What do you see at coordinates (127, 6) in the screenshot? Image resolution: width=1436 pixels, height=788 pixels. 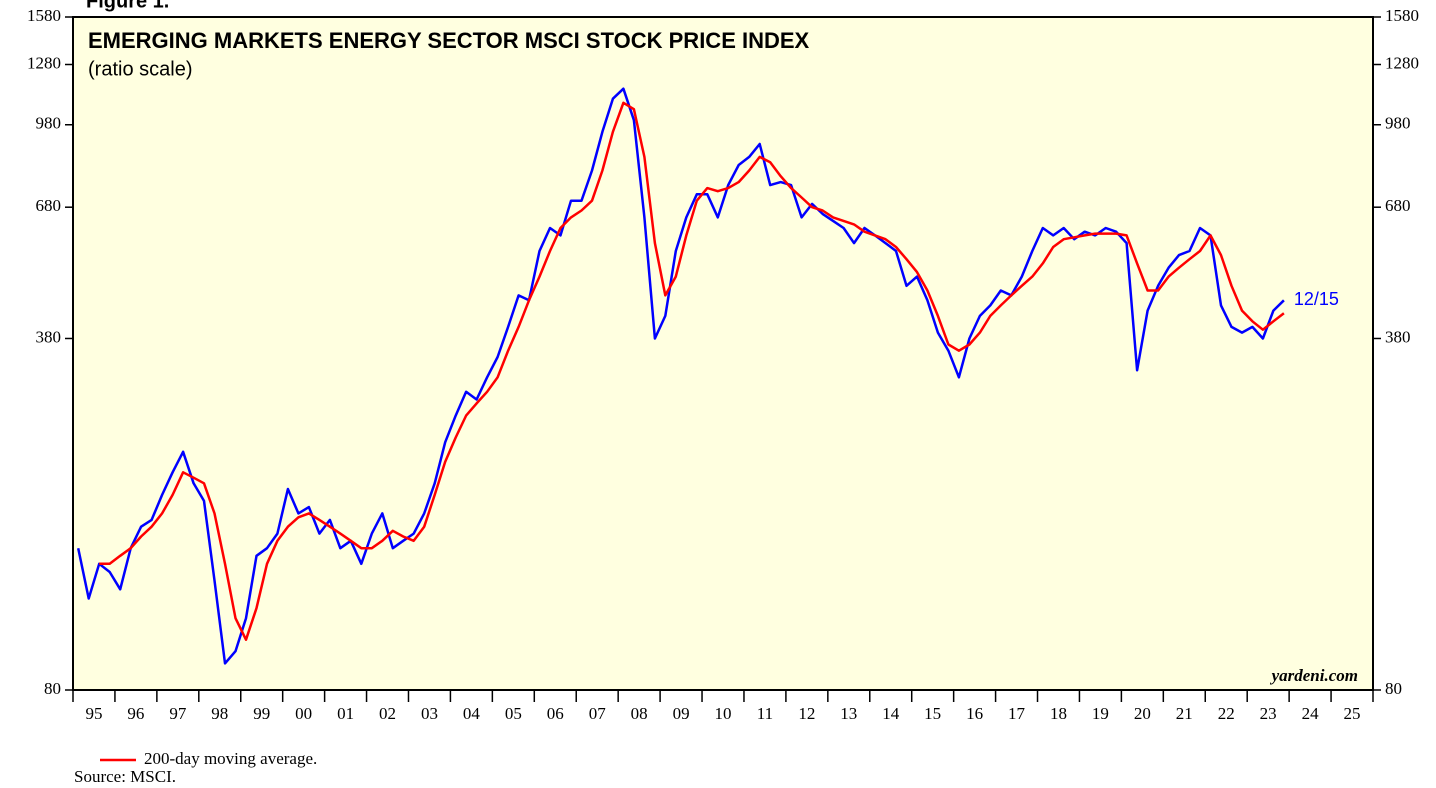 I see `figure-label: Figure 1.` at bounding box center [127, 6].